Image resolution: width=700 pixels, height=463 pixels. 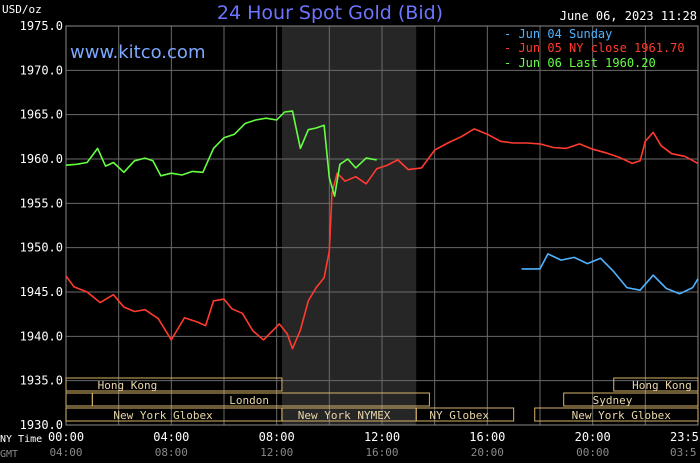 I want to click on y-tick-label: 1975.0, so click(x=41, y=26).